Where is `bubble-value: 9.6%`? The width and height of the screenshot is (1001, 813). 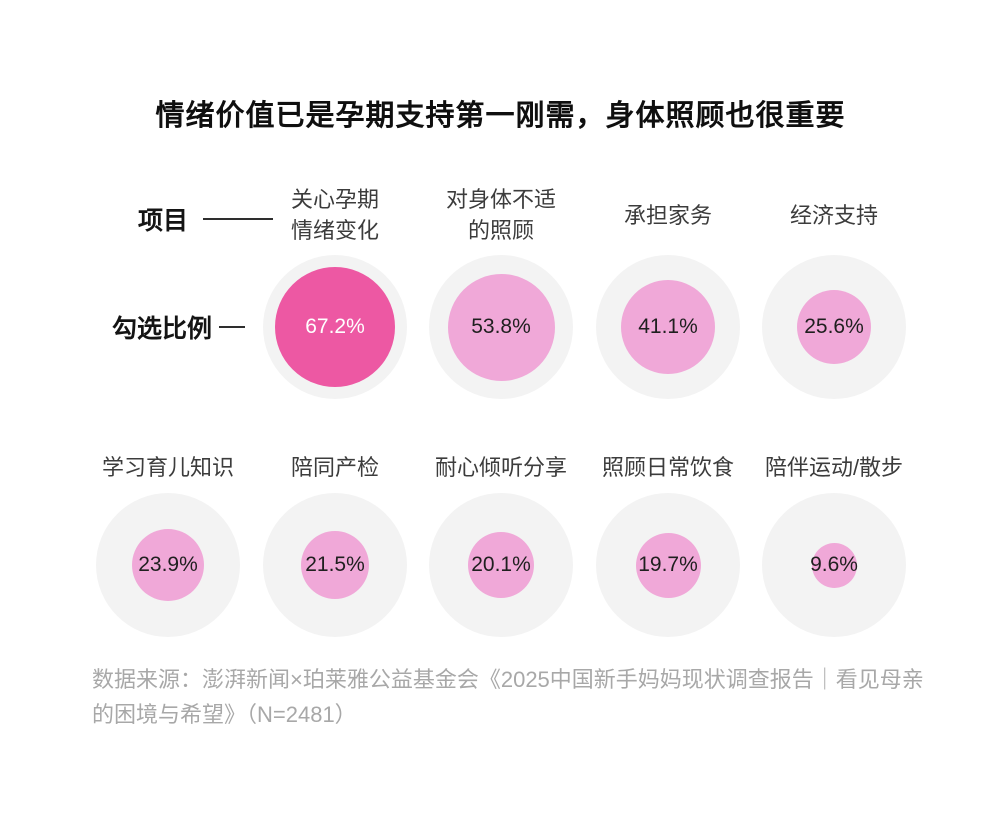
bubble-value: 9.6% is located at coordinates (834, 564).